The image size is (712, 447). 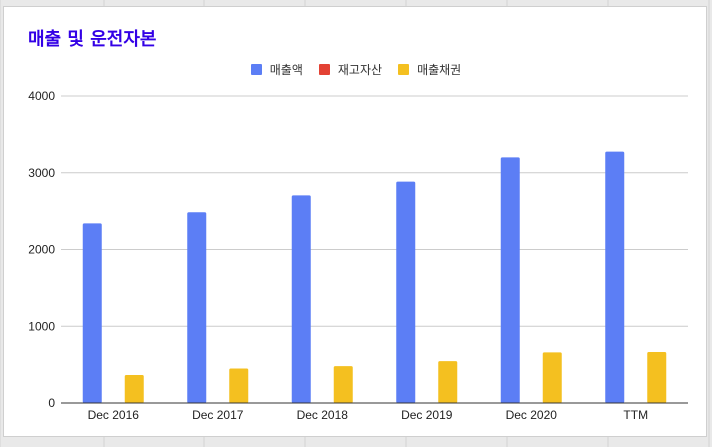 What do you see at coordinates (324, 69) in the screenshot?
I see `legend-swatch-inventory` at bounding box center [324, 69].